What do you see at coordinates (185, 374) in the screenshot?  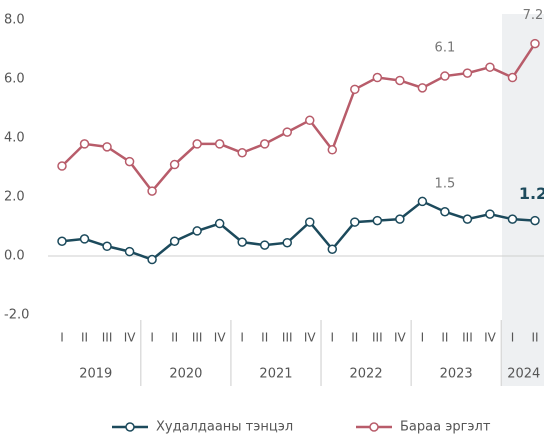 I see `year-label: 2020` at bounding box center [185, 374].